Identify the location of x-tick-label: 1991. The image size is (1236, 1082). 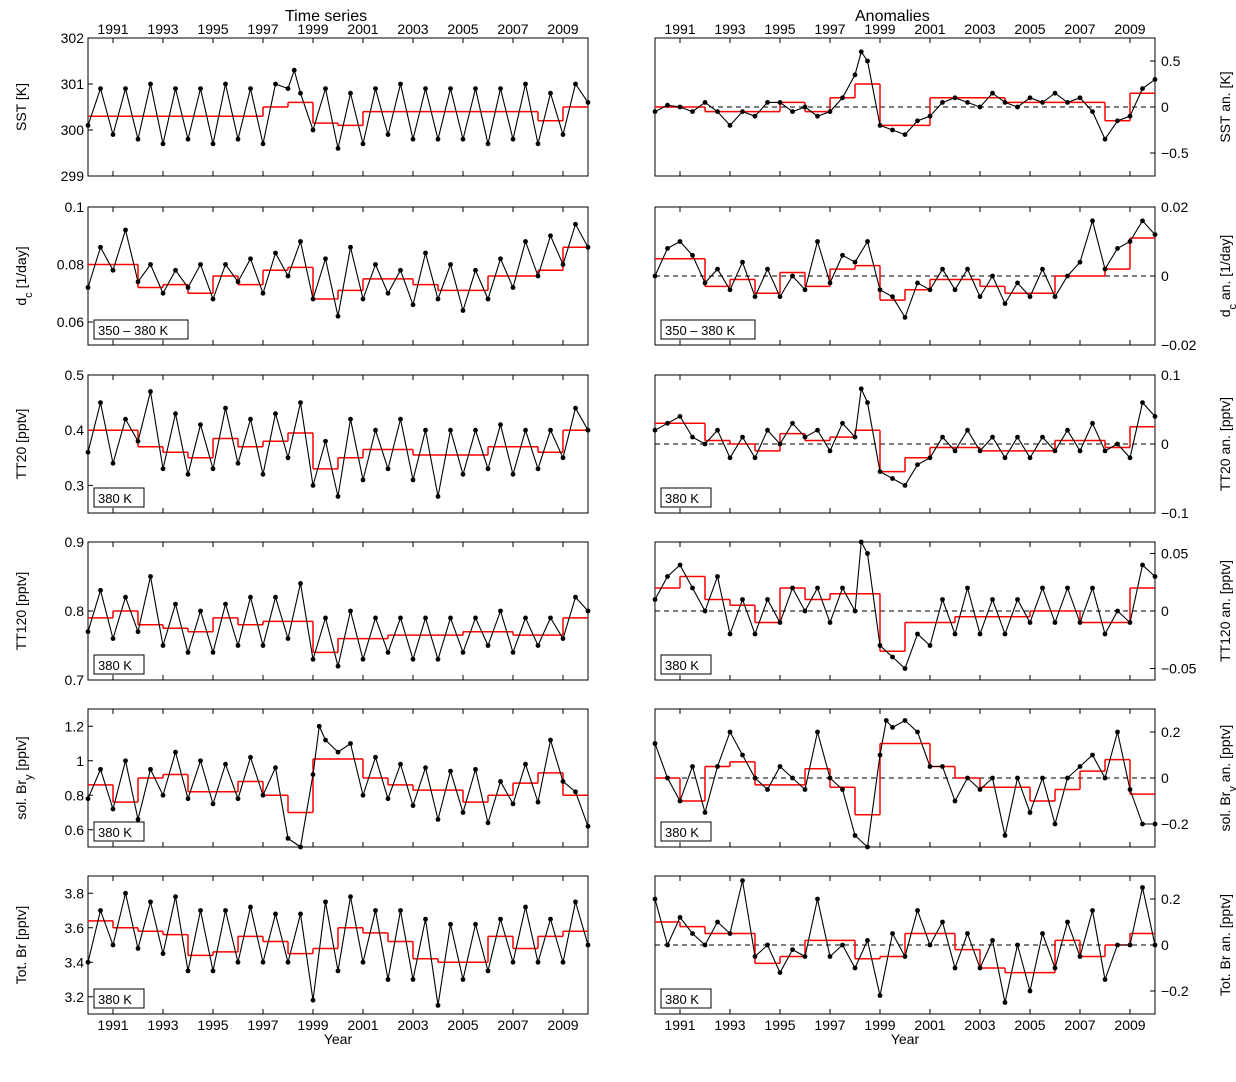
(679, 1025).